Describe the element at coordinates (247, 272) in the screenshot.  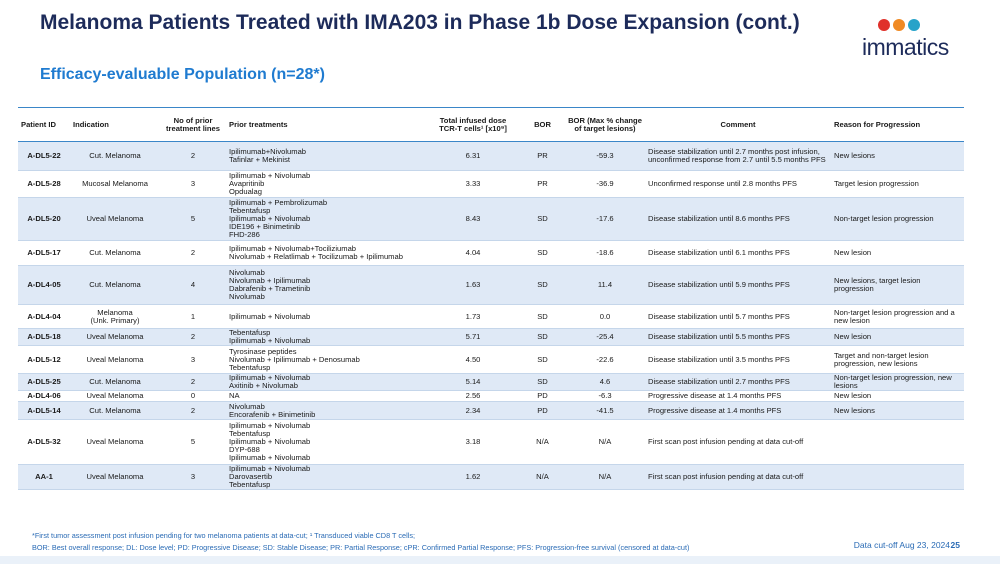
I see `treatment: Nivolumab` at that location.